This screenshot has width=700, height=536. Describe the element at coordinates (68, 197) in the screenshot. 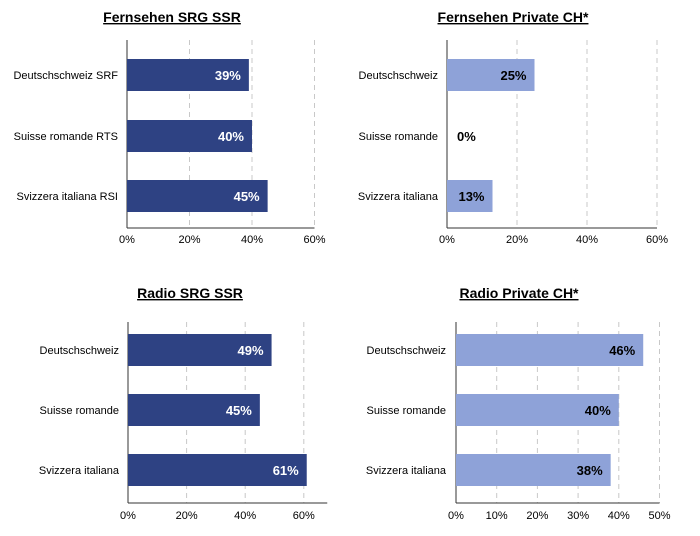

I see `category-label: Svizzera italiana RSI` at that location.